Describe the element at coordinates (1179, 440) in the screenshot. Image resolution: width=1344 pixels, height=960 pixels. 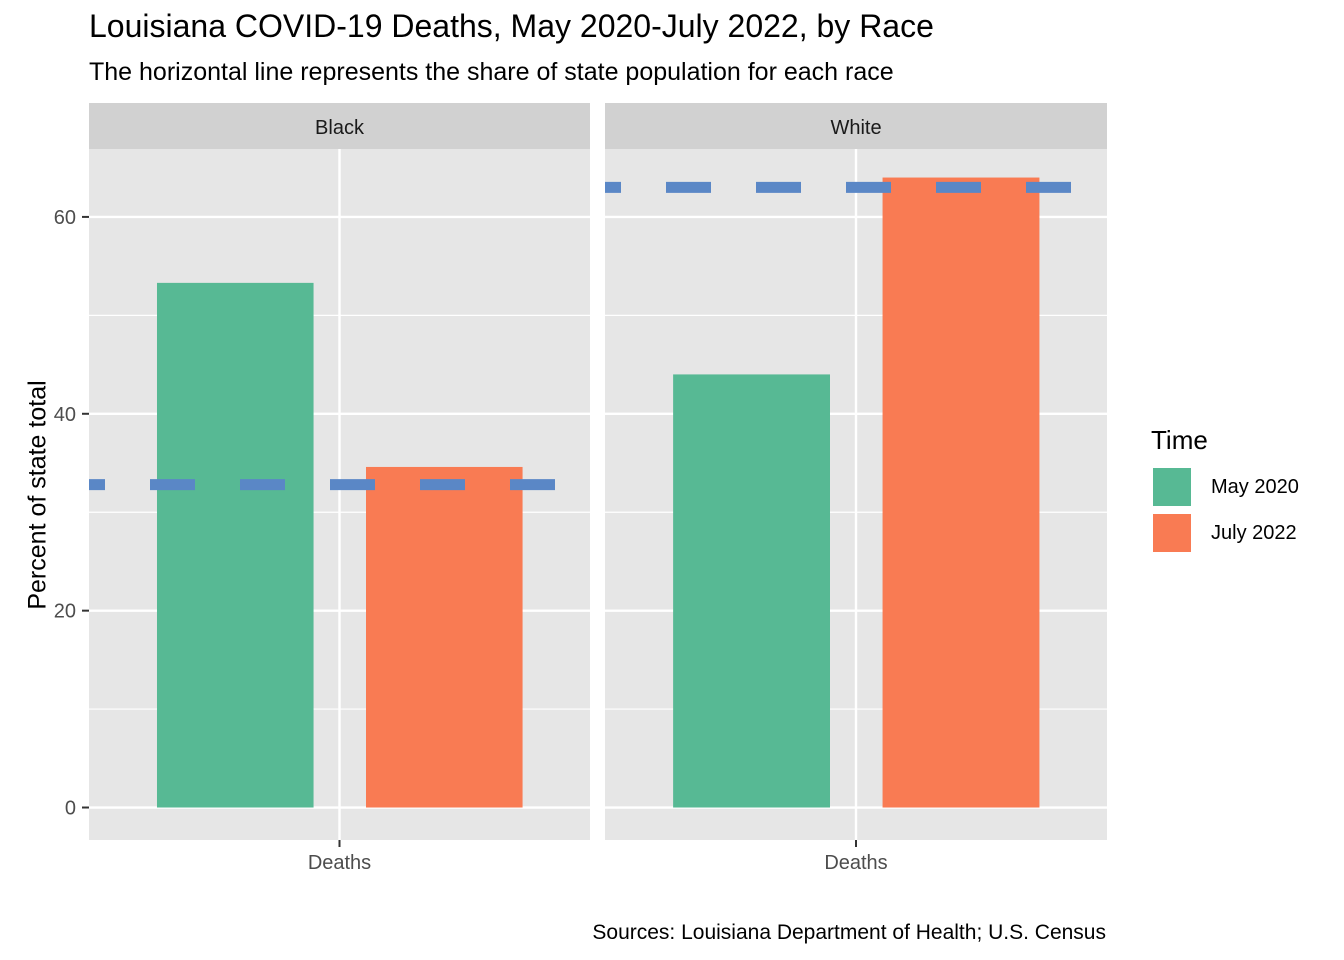
I see `legend-title: Time` at that location.